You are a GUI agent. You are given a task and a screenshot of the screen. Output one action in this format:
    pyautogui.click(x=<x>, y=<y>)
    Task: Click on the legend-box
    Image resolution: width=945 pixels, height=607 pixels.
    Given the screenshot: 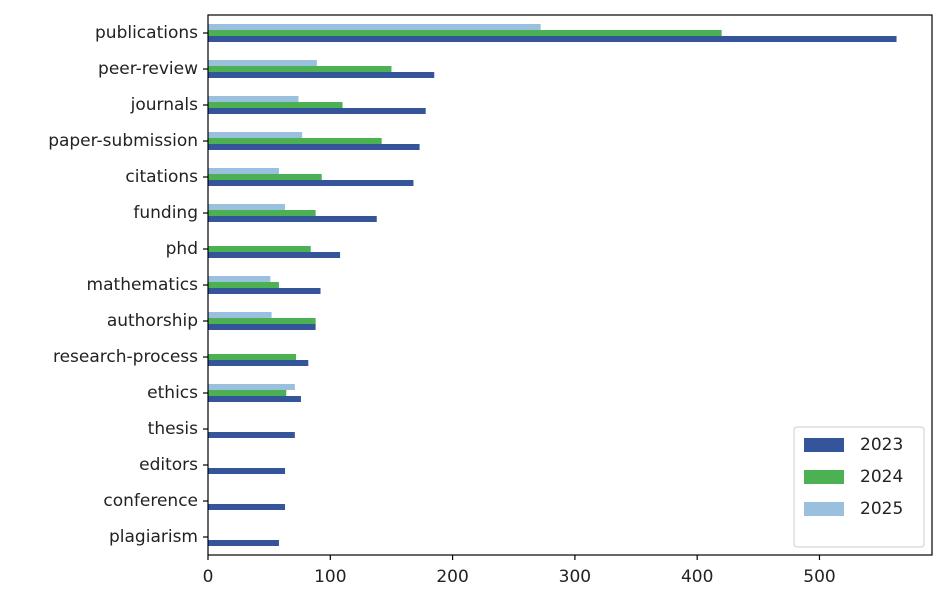 What is the action you would take?
    pyautogui.click(x=859, y=487)
    